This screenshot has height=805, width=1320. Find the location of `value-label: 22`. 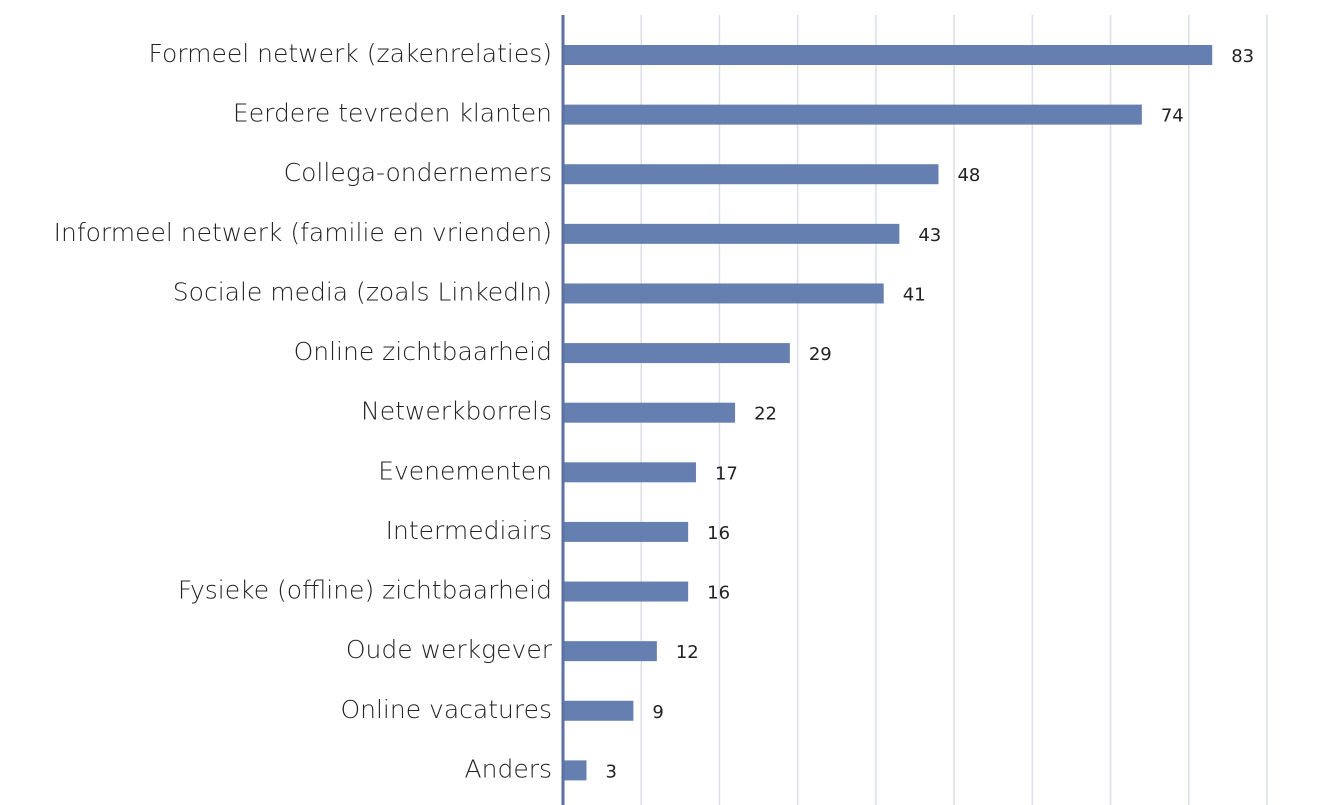

value-label: 22 is located at coordinates (765, 414).